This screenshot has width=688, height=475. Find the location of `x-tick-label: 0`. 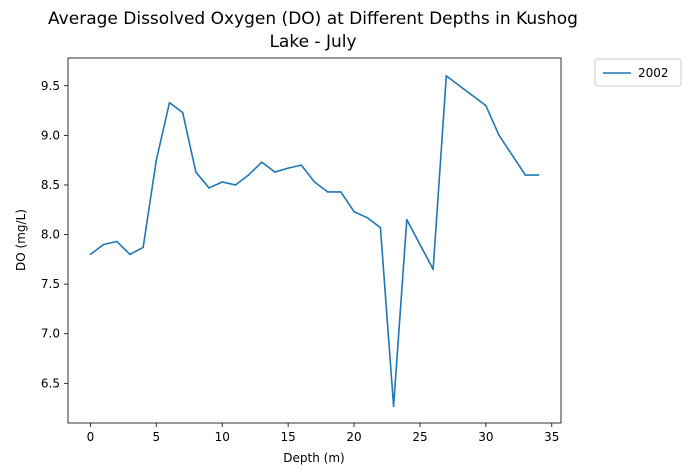

x-tick-label: 0 is located at coordinates (91, 437).